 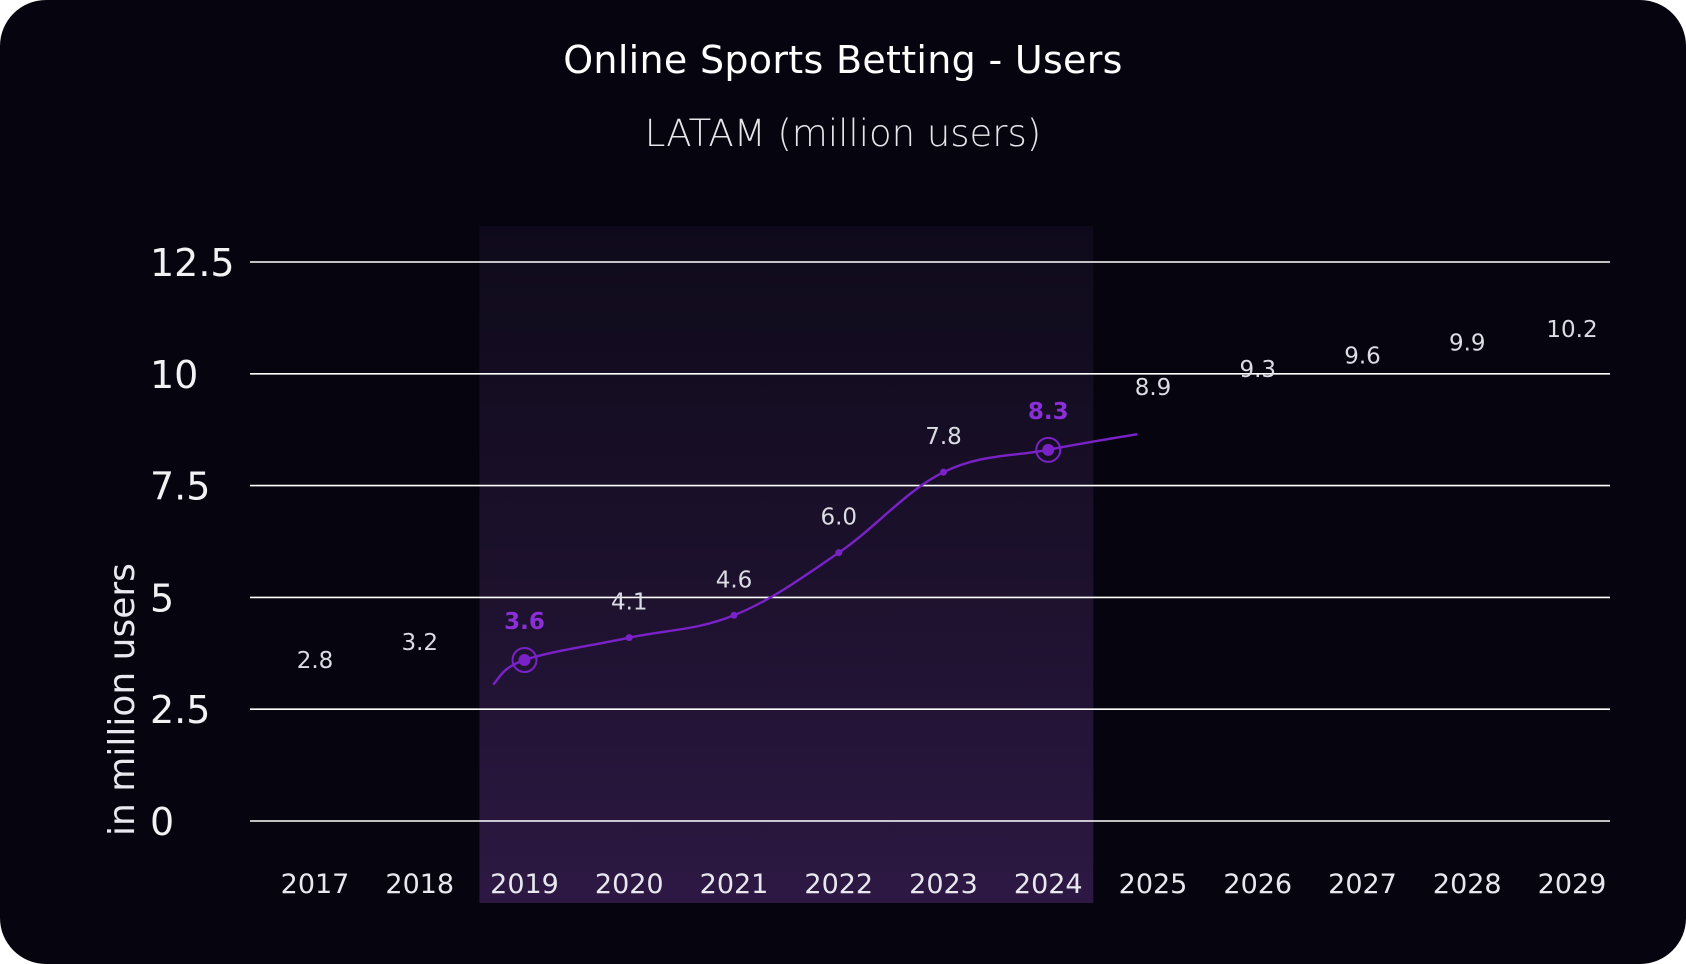 What do you see at coordinates (734, 580) in the screenshot?
I see `data-label: 4.6` at bounding box center [734, 580].